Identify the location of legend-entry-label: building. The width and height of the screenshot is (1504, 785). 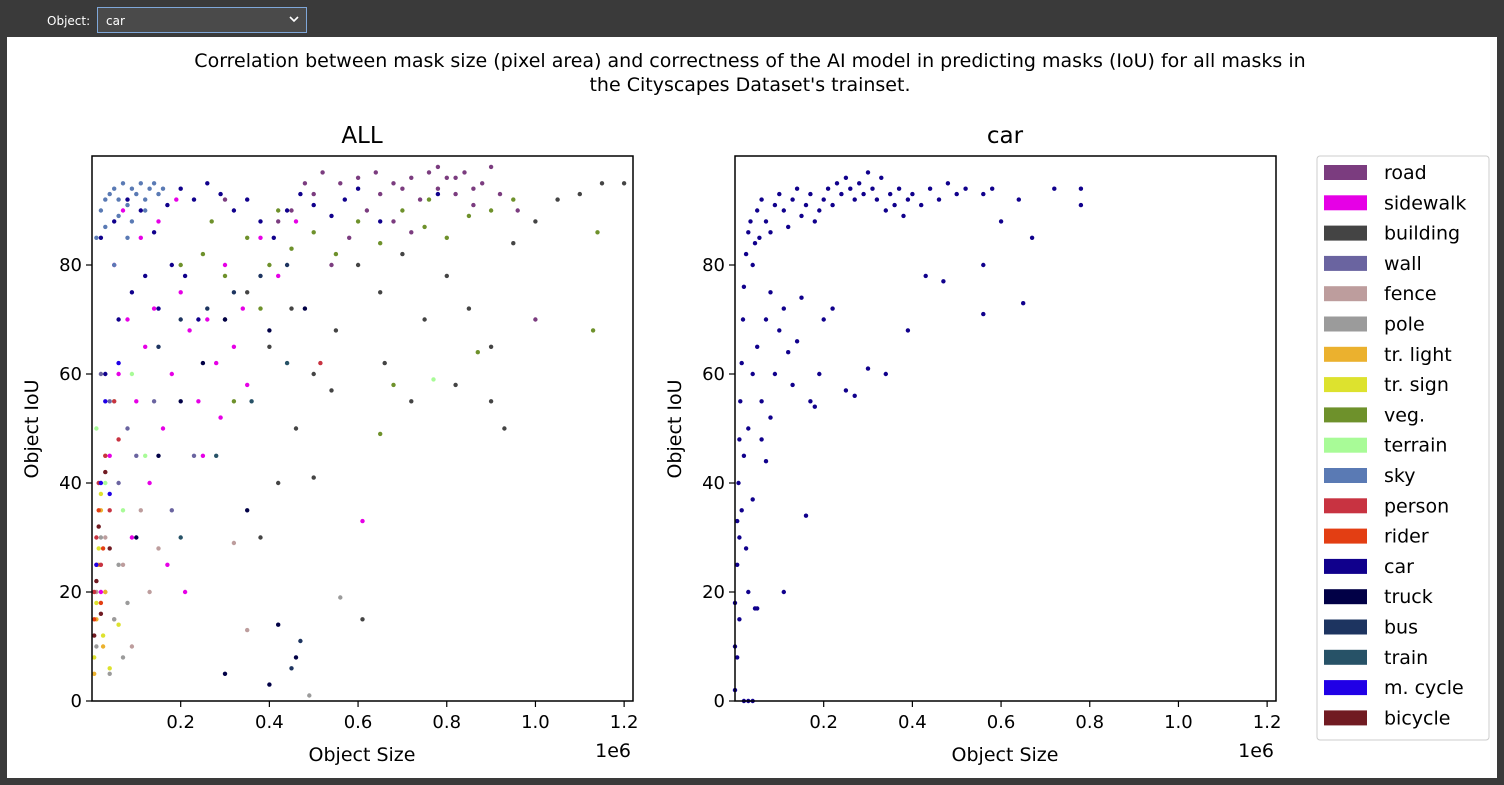
(1422, 234).